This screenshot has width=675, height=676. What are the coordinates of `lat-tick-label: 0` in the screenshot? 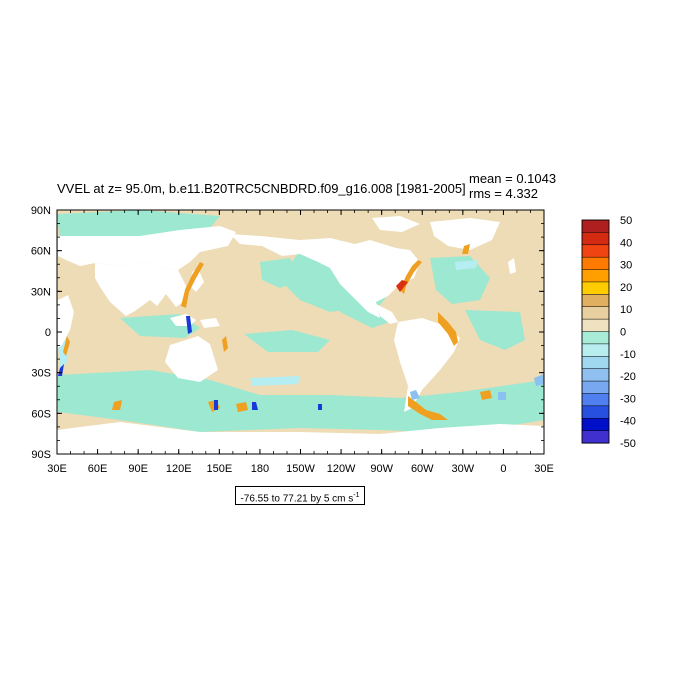 It's located at (48, 333).